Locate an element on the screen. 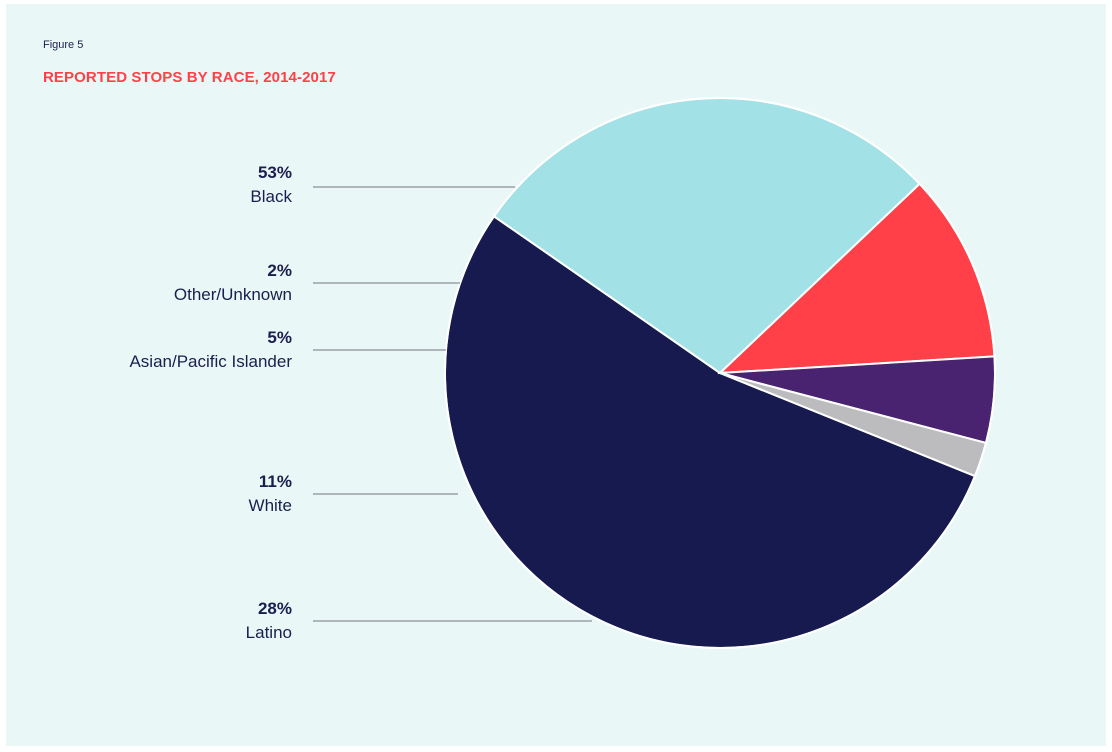 Image resolution: width=1112 pixels, height=752 pixels. data-label-latino: 28% is located at coordinates (275, 608).